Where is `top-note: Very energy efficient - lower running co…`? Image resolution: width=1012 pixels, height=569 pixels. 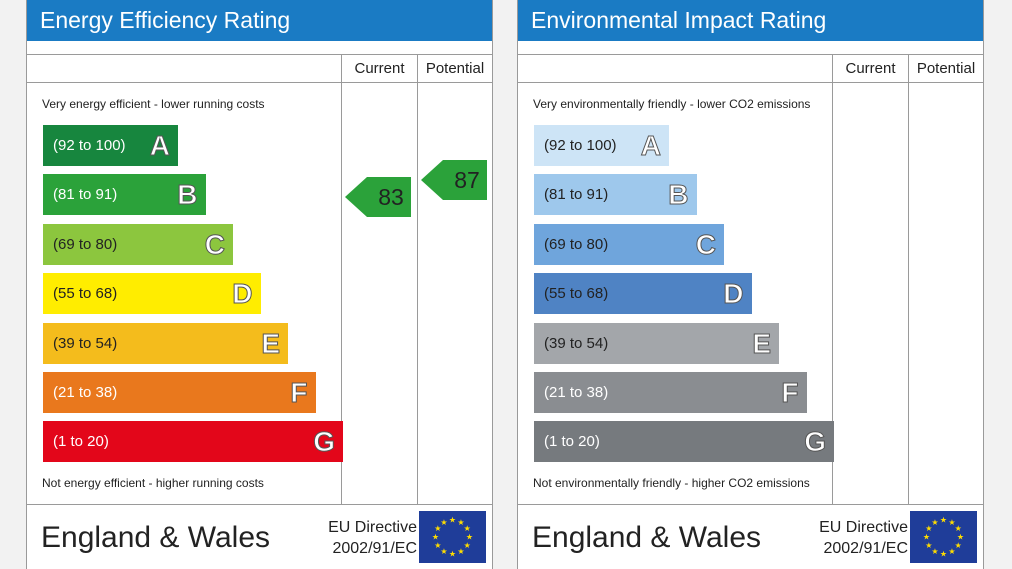 top-note: Very energy efficient - lower running co… is located at coordinates (153, 104).